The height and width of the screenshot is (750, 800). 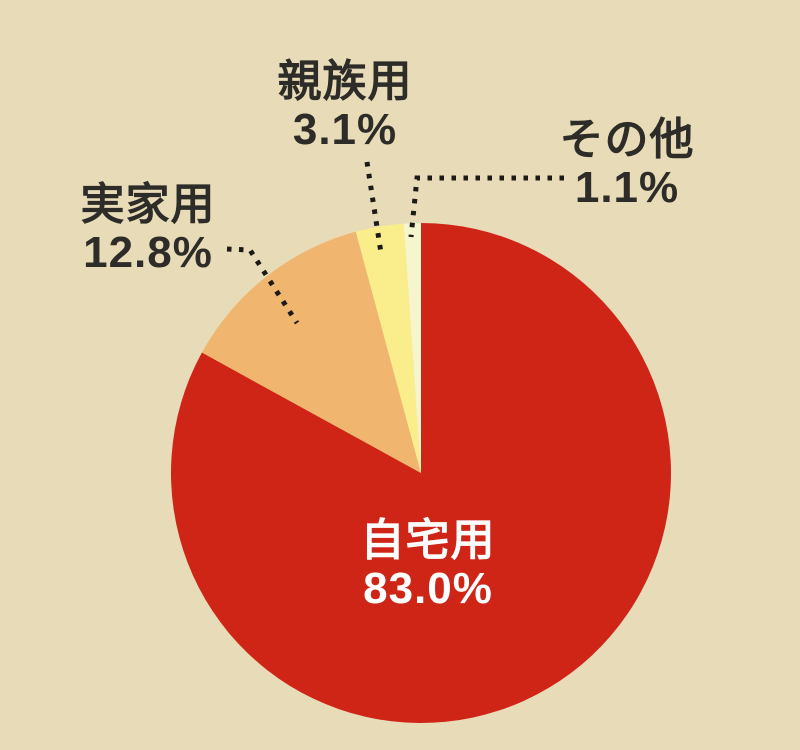 What do you see at coordinates (345, 81) in the screenshot?
I see `slice-label-text: 親族用` at bounding box center [345, 81].